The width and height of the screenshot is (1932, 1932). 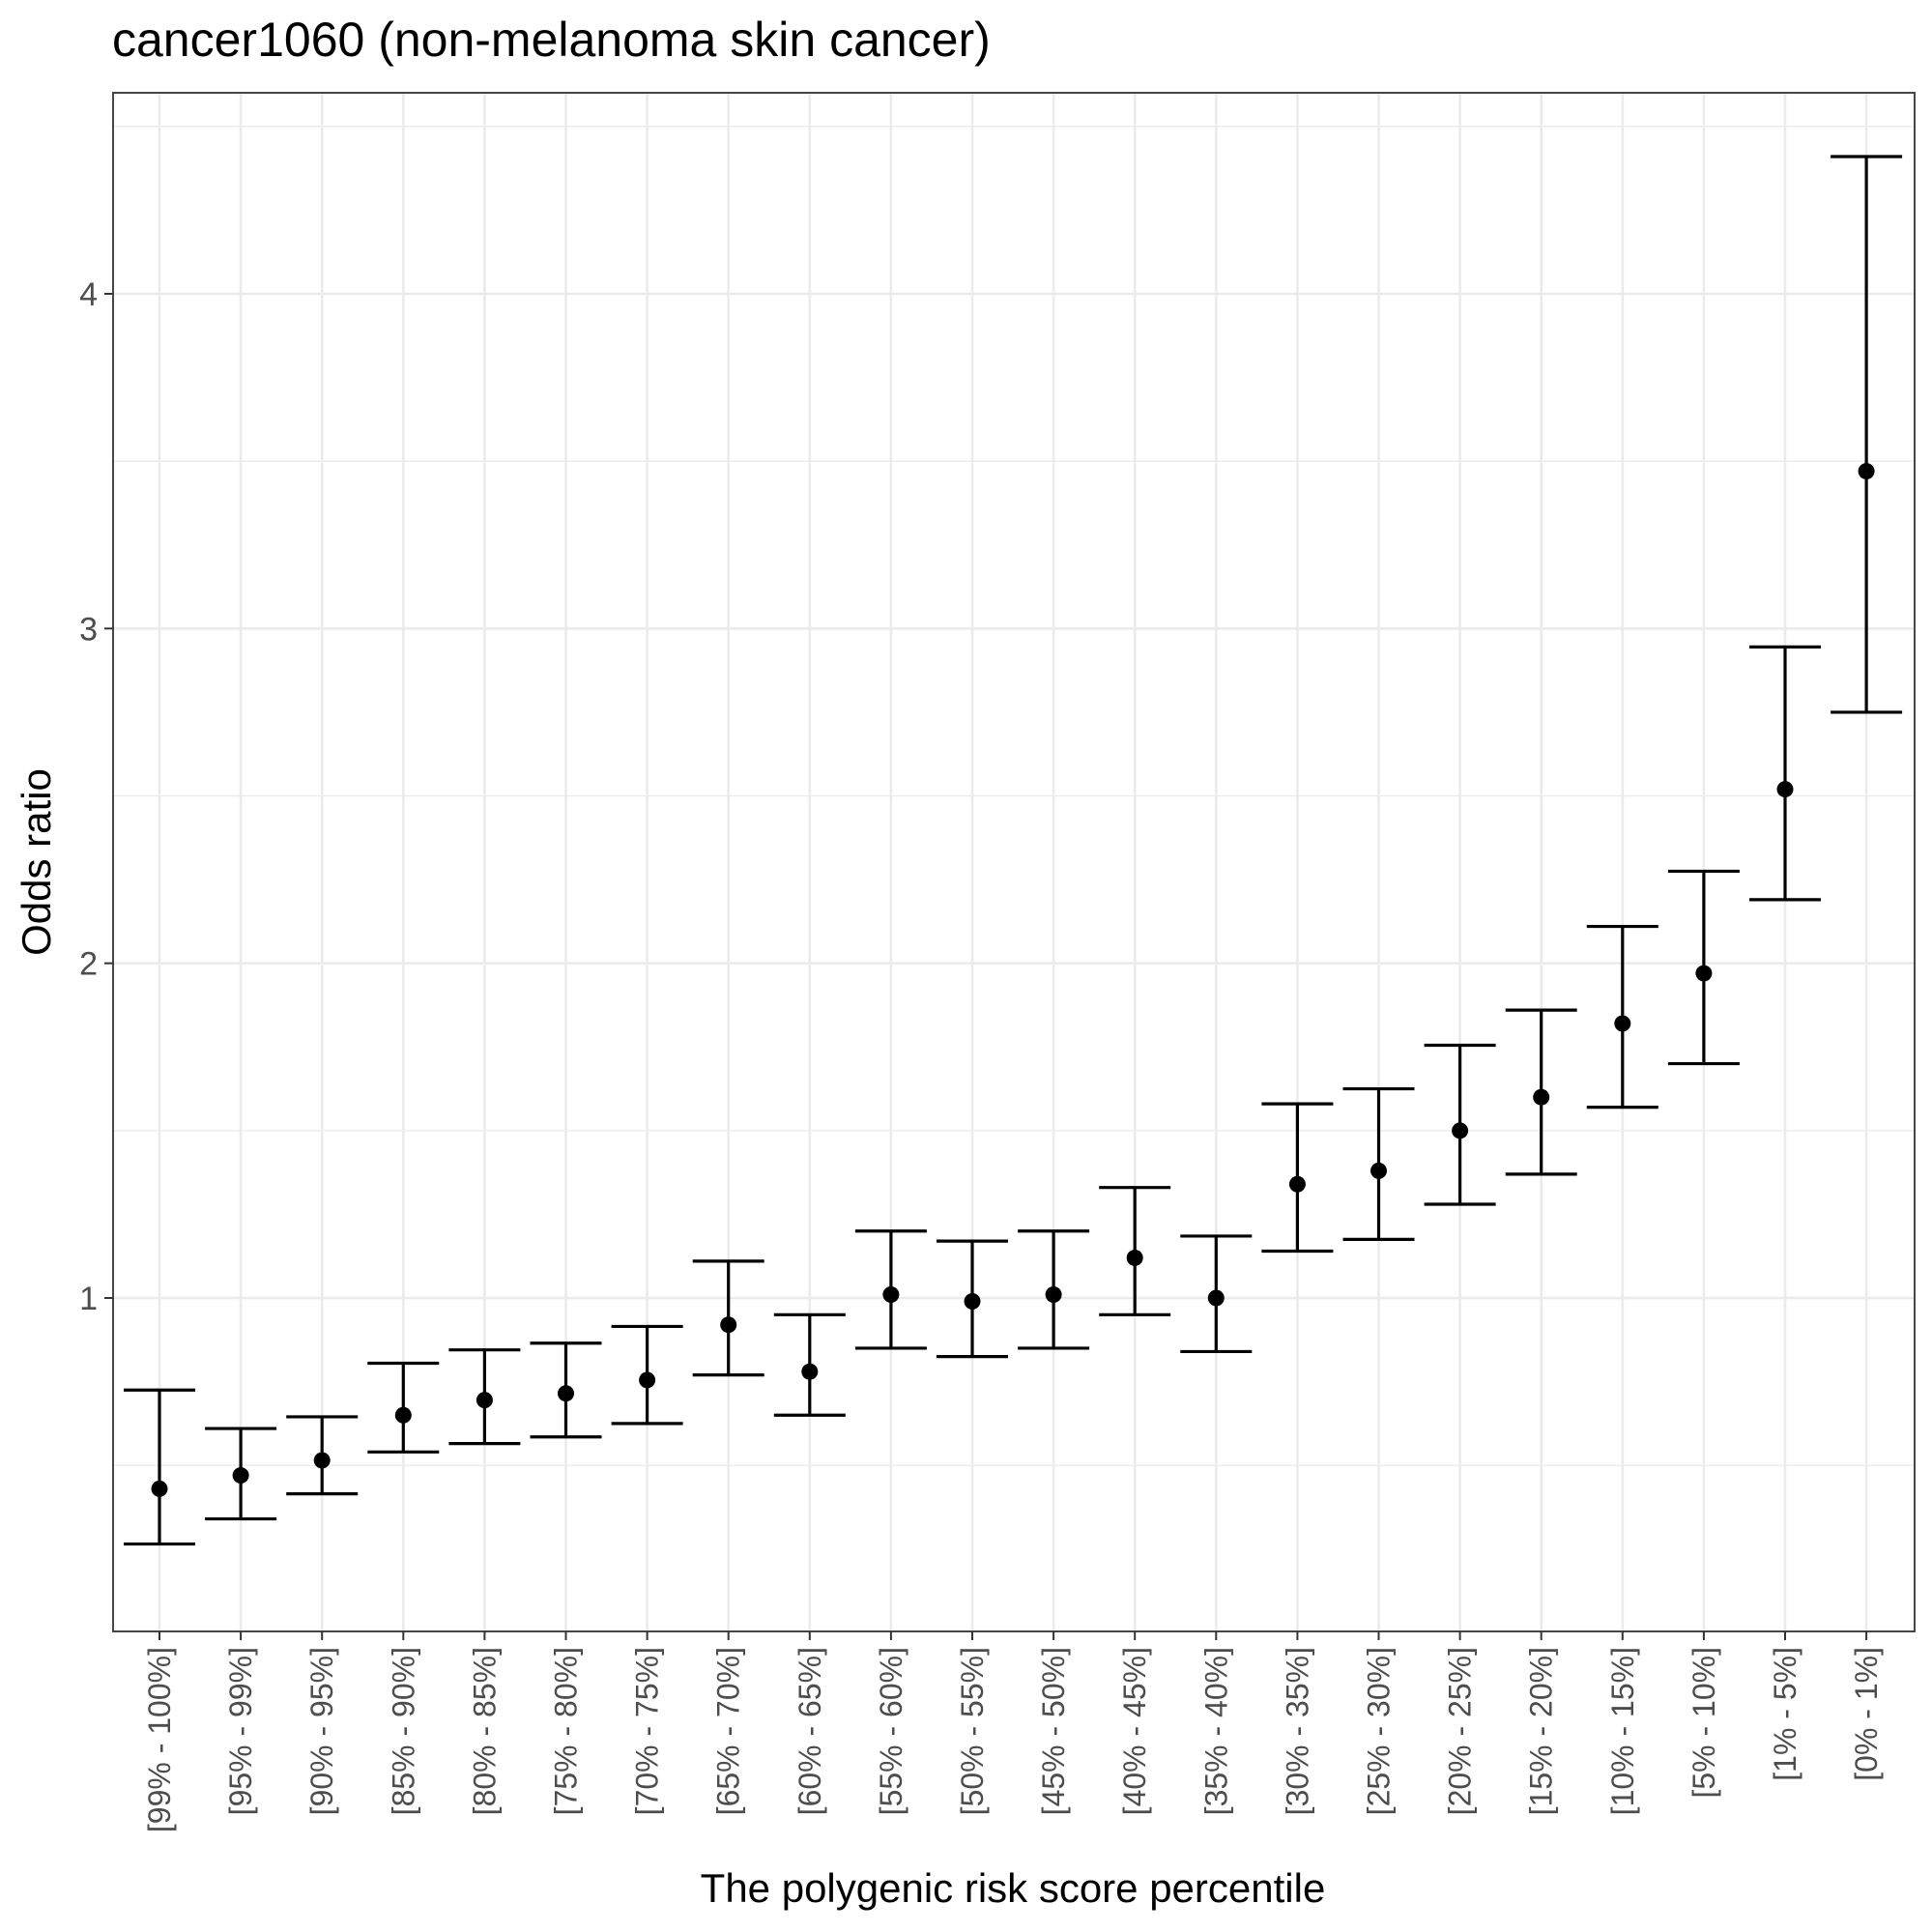 What do you see at coordinates (1460, 1731) in the screenshot?
I see `x-tick-label: [20% - 25%]` at bounding box center [1460, 1731].